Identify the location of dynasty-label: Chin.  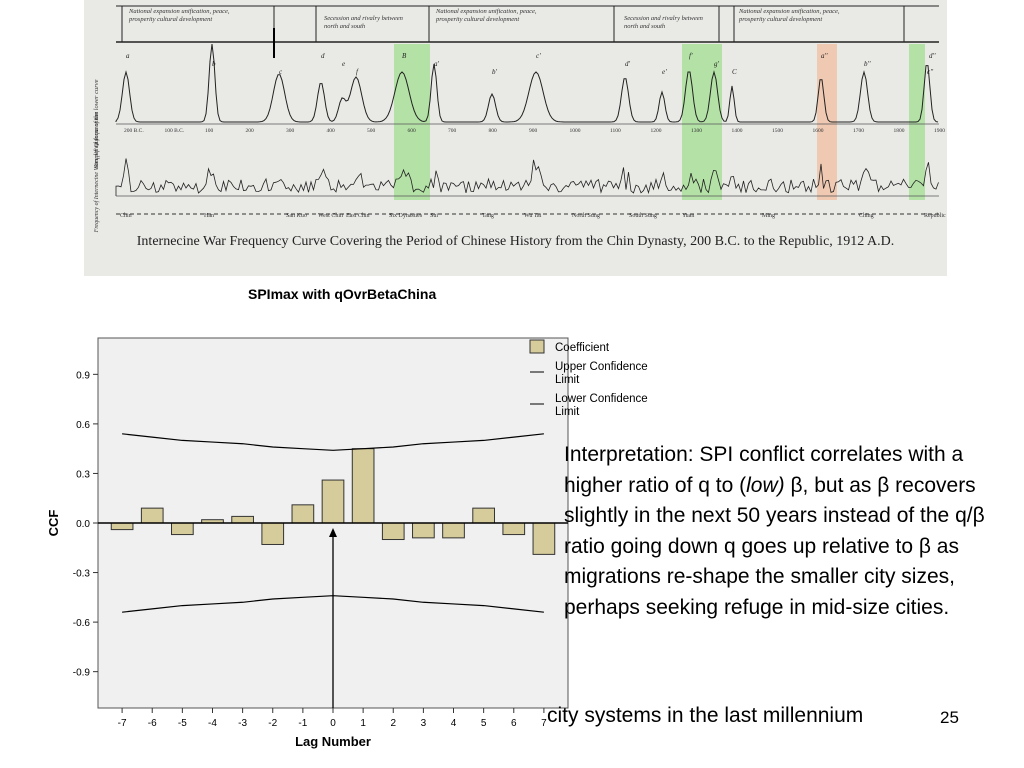
(126, 216).